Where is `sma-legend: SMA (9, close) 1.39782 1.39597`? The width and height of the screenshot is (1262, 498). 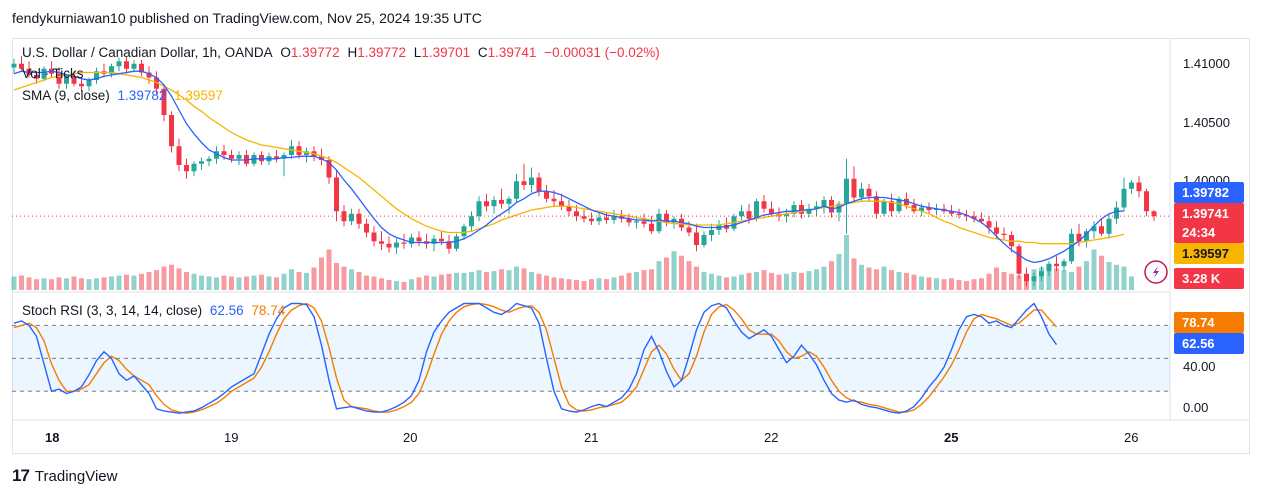 sma-legend: SMA (9, close) 1.39782 1.39597 is located at coordinates (124, 95).